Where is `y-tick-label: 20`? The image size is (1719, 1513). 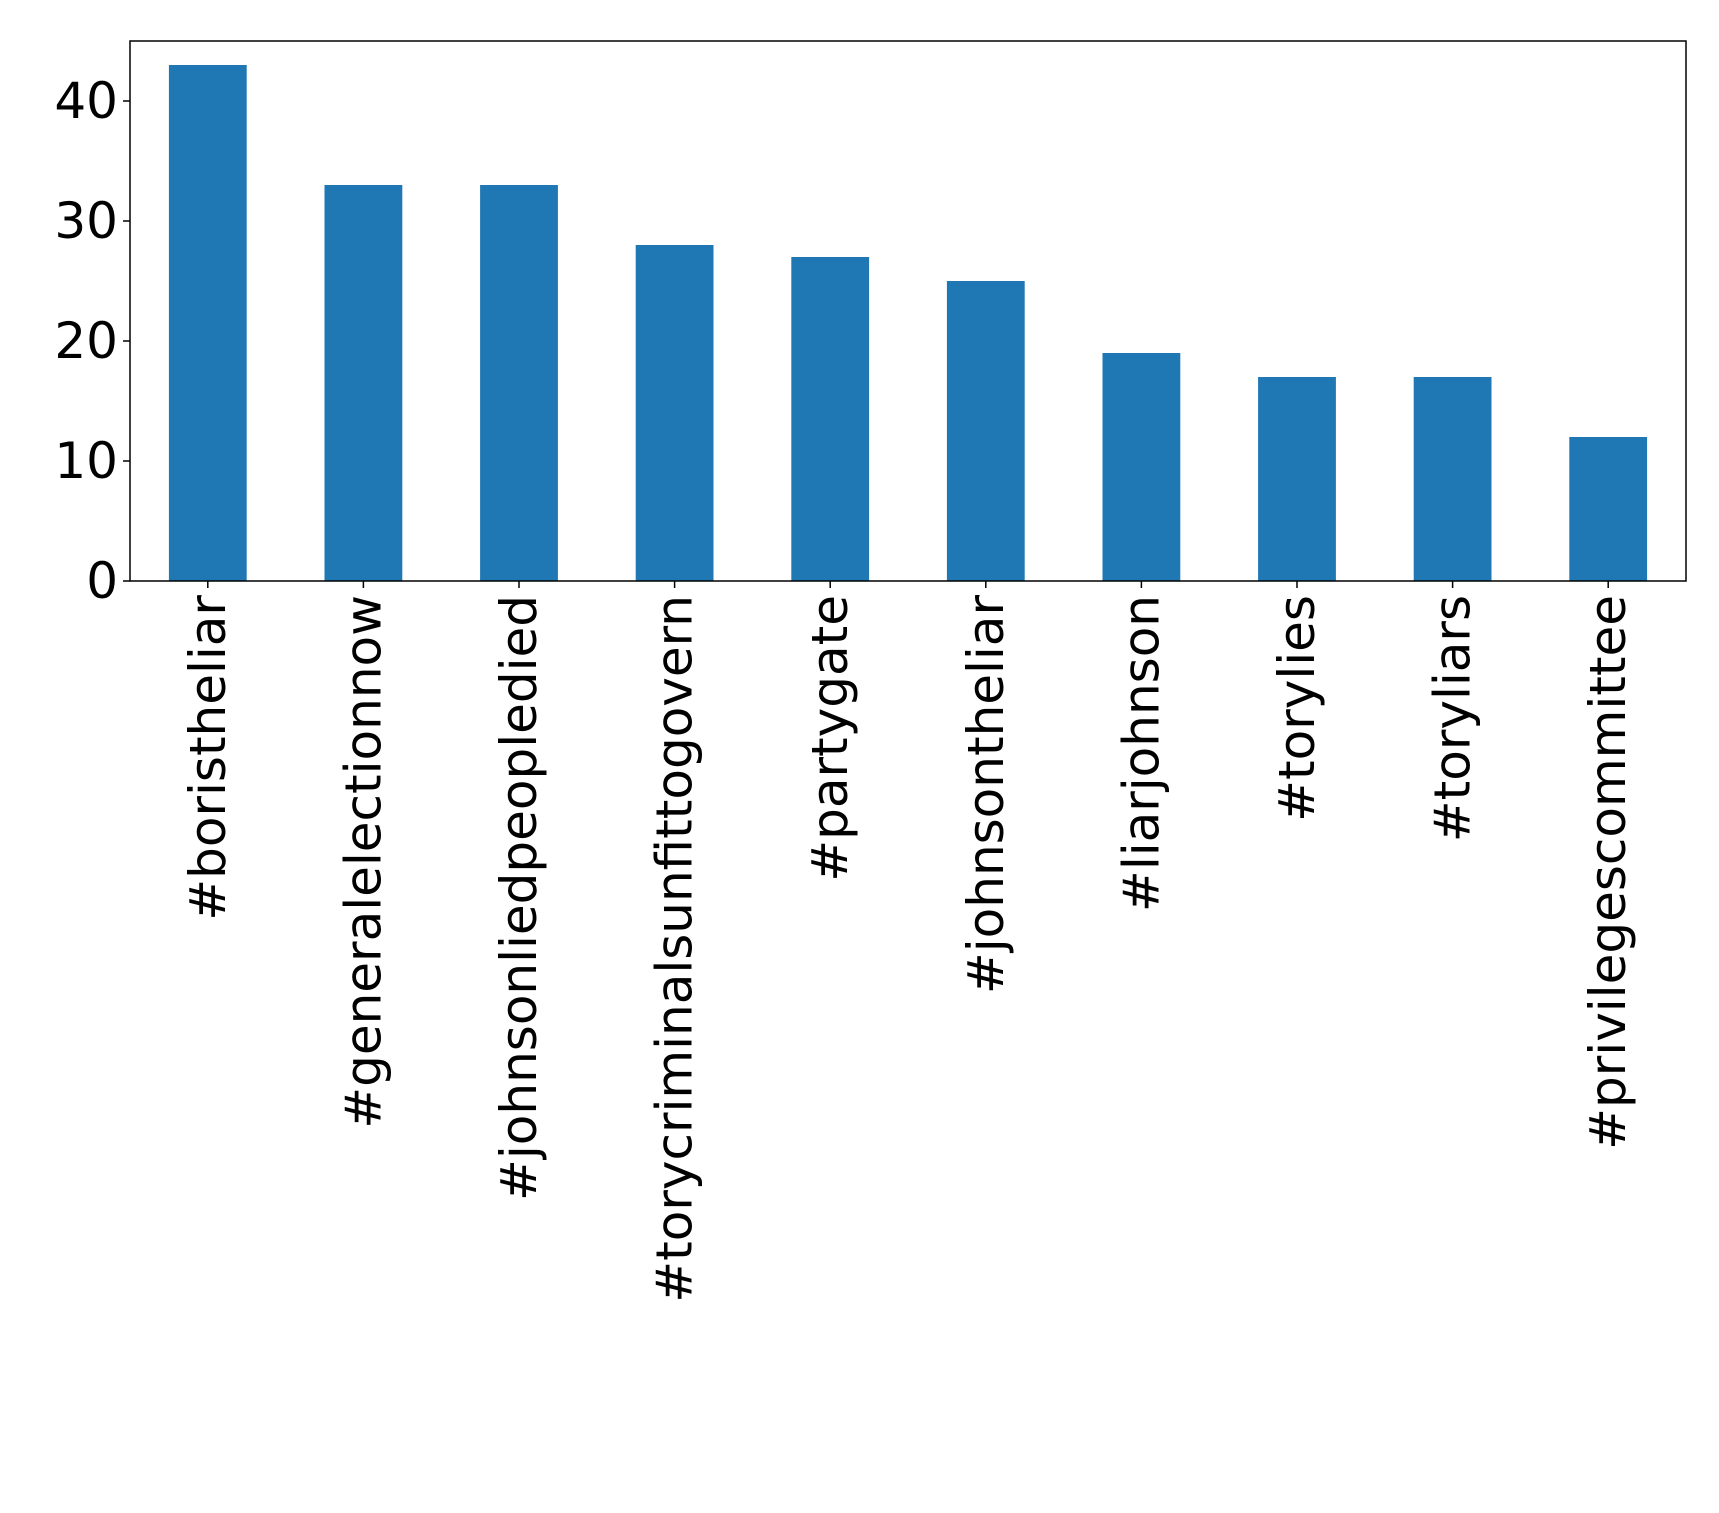
y-tick-label: 20 is located at coordinates (86, 341).